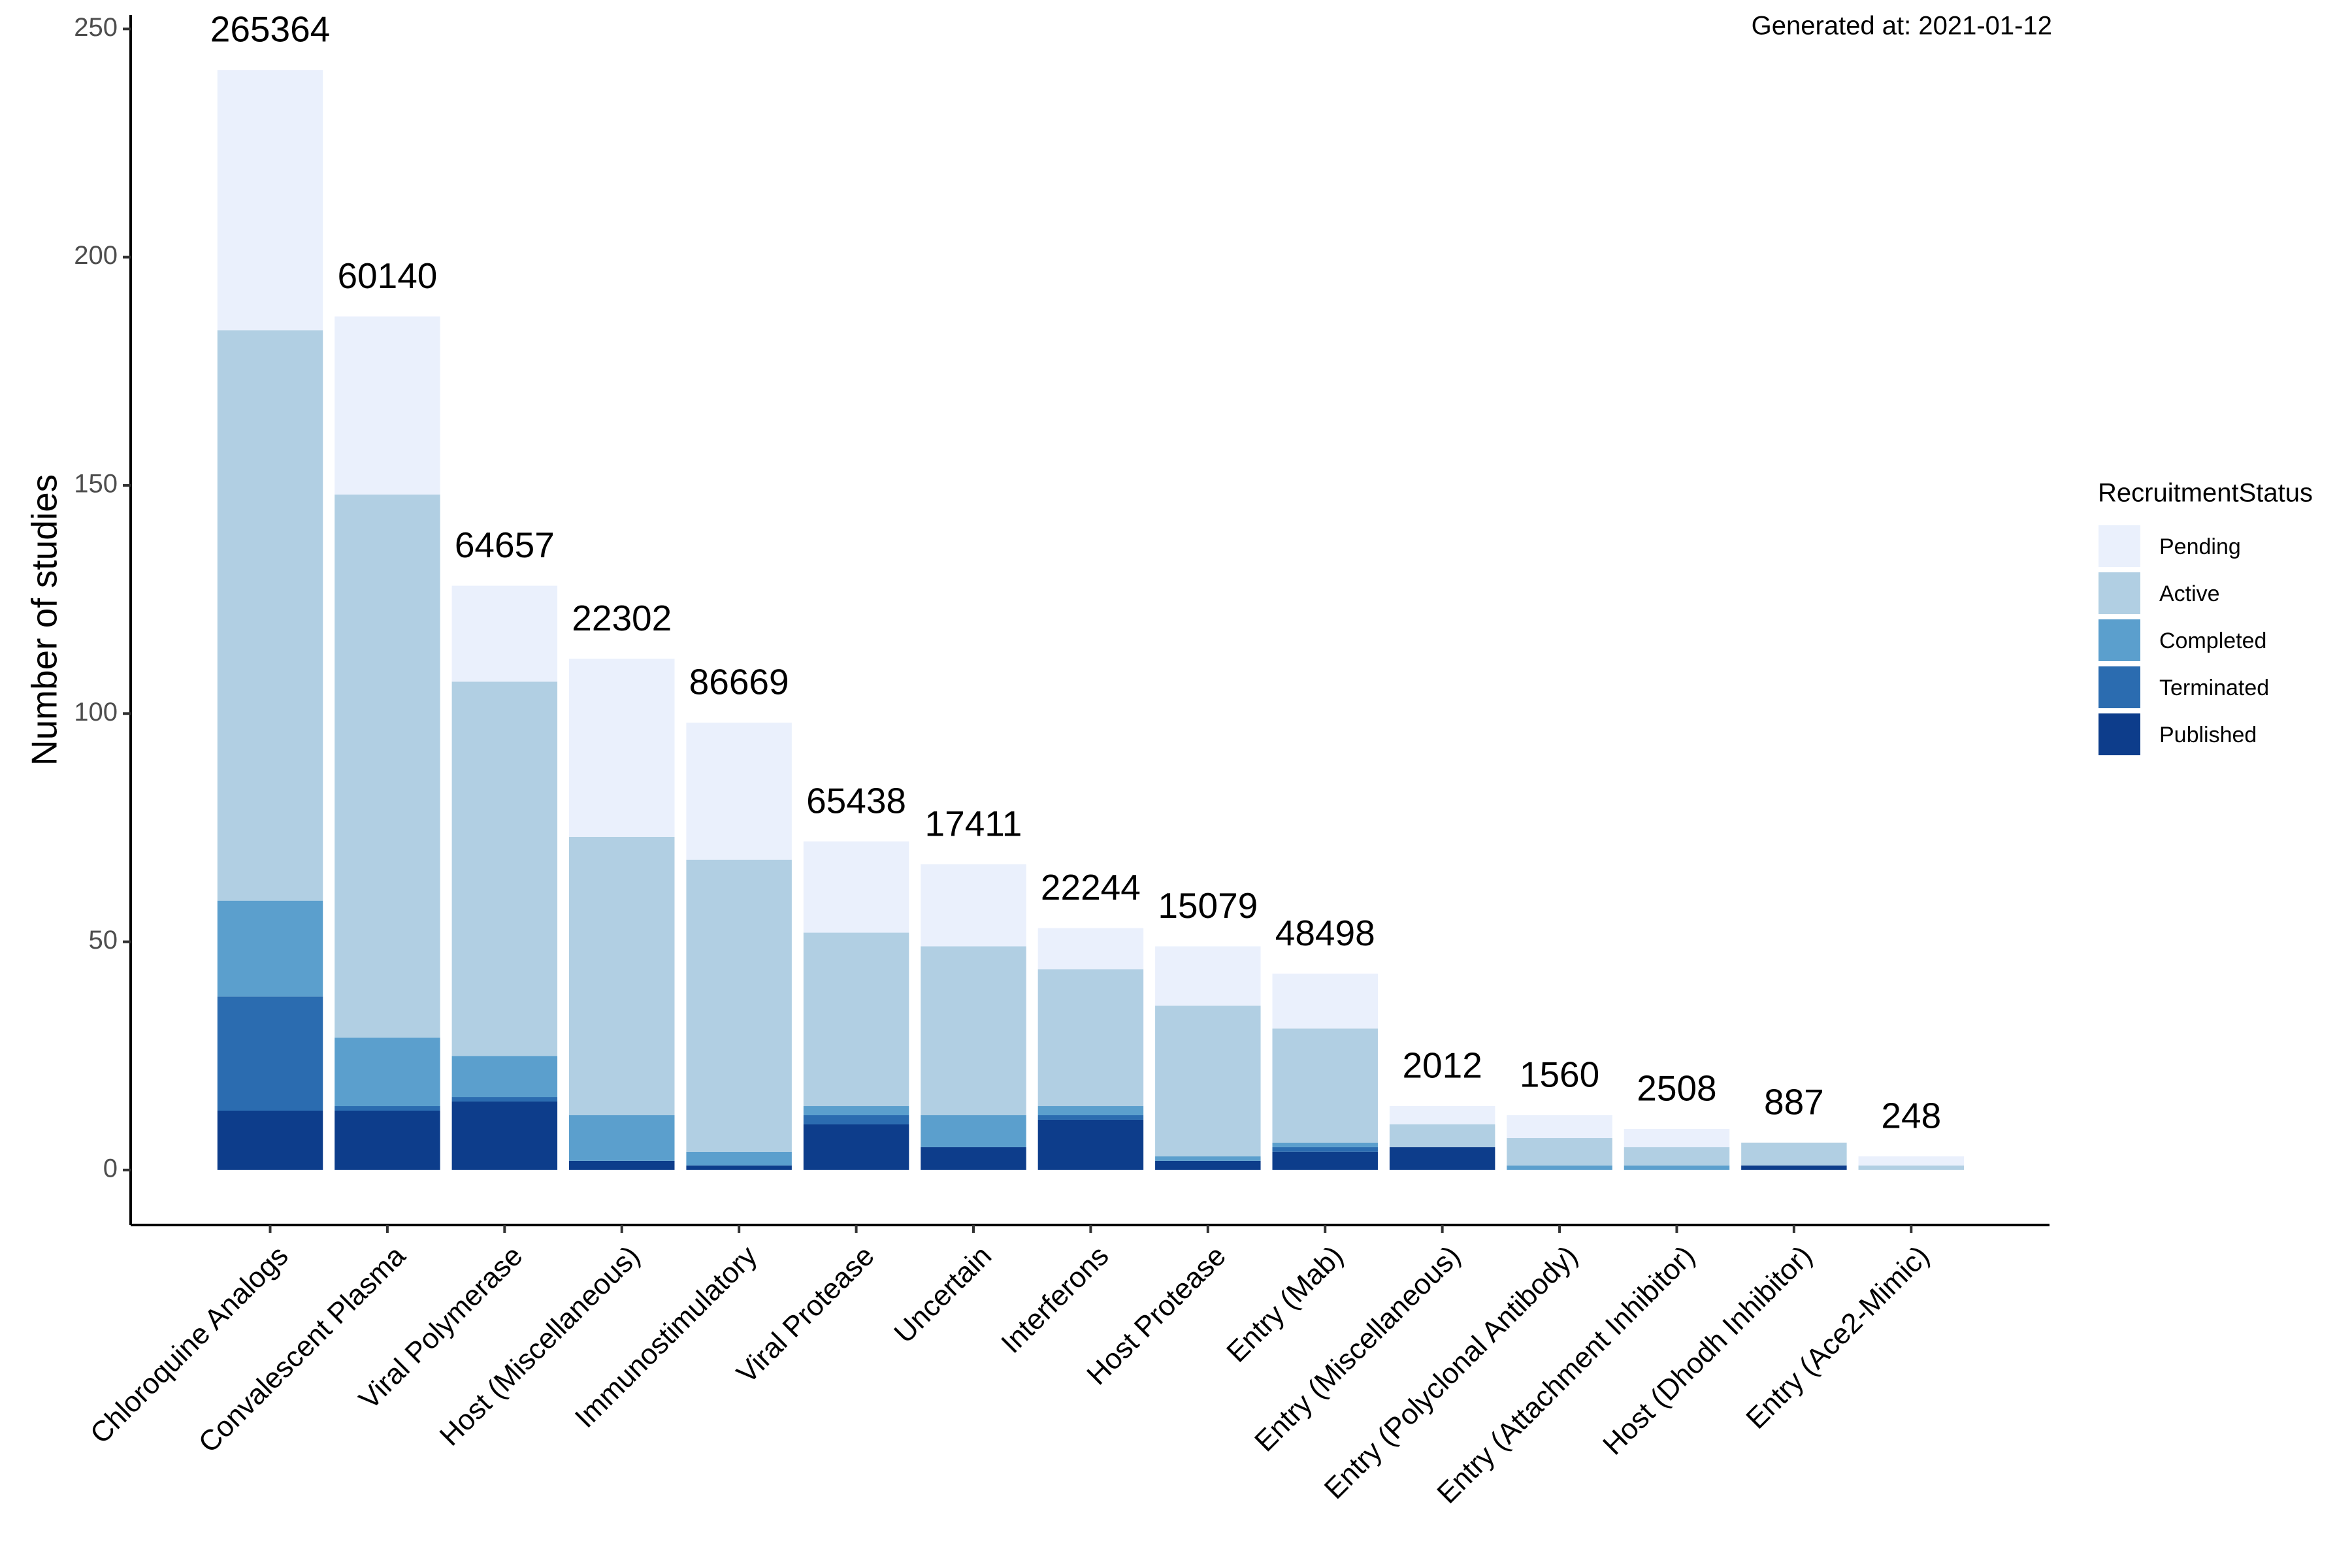  What do you see at coordinates (622, 618) in the screenshot?
I see `bar-label: 22302` at bounding box center [622, 618].